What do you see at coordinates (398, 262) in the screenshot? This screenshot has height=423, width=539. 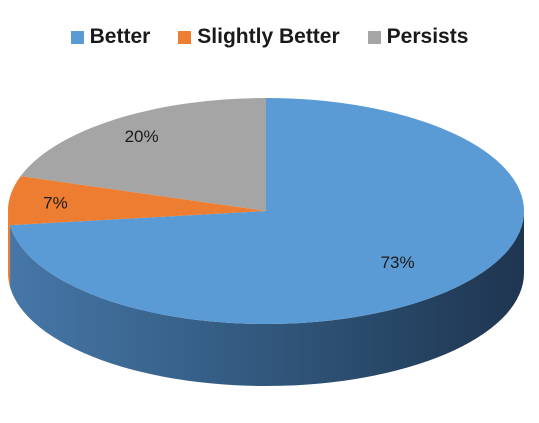 I see `data-label-better: 73%` at bounding box center [398, 262].